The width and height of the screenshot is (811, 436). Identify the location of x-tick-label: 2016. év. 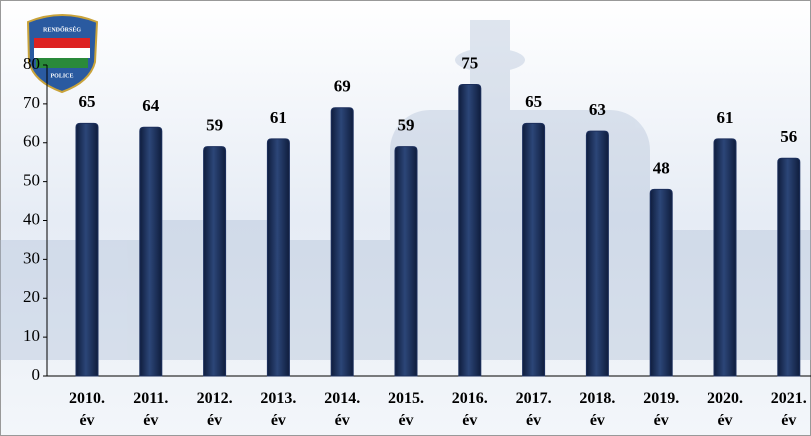
(469, 409).